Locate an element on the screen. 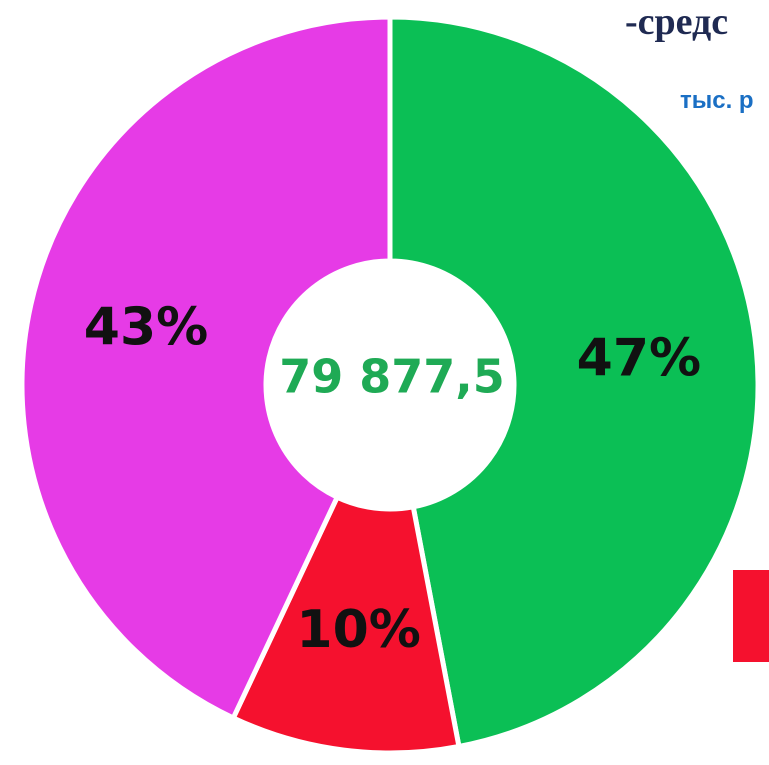 This screenshot has width=769, height=765. legend-swatch is located at coordinates (751, 616).